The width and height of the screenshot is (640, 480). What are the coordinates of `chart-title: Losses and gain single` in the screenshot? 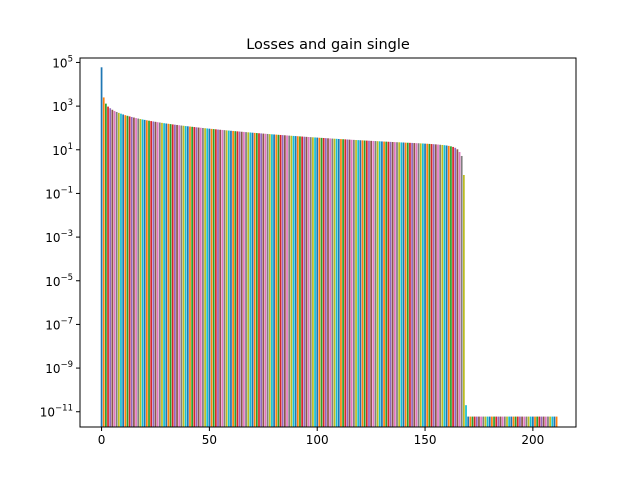 It's located at (328, 45).